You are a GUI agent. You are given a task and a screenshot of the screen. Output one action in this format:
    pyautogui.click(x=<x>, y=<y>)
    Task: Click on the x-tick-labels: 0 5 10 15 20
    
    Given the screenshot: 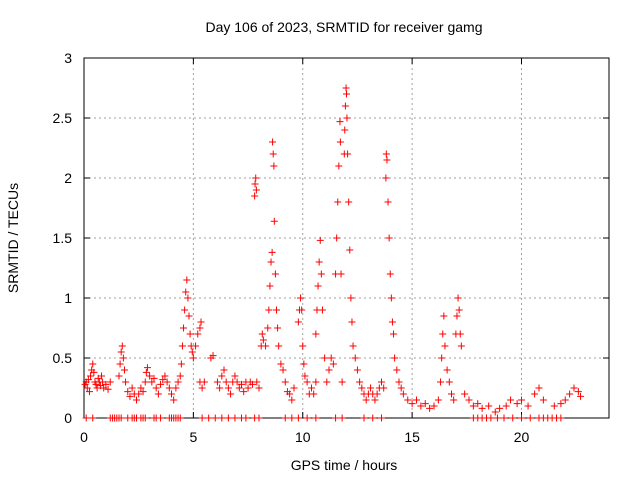 What is the action you would take?
    pyautogui.click(x=304, y=437)
    